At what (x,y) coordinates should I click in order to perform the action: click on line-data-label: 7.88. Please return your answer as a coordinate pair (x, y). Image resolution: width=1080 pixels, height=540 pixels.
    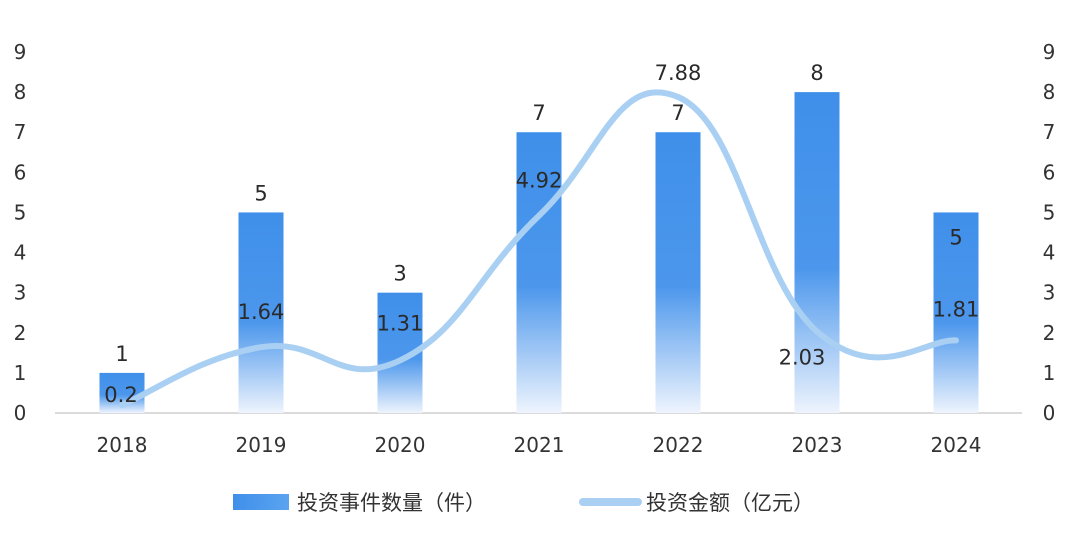
    Looking at the image, I should click on (678, 73).